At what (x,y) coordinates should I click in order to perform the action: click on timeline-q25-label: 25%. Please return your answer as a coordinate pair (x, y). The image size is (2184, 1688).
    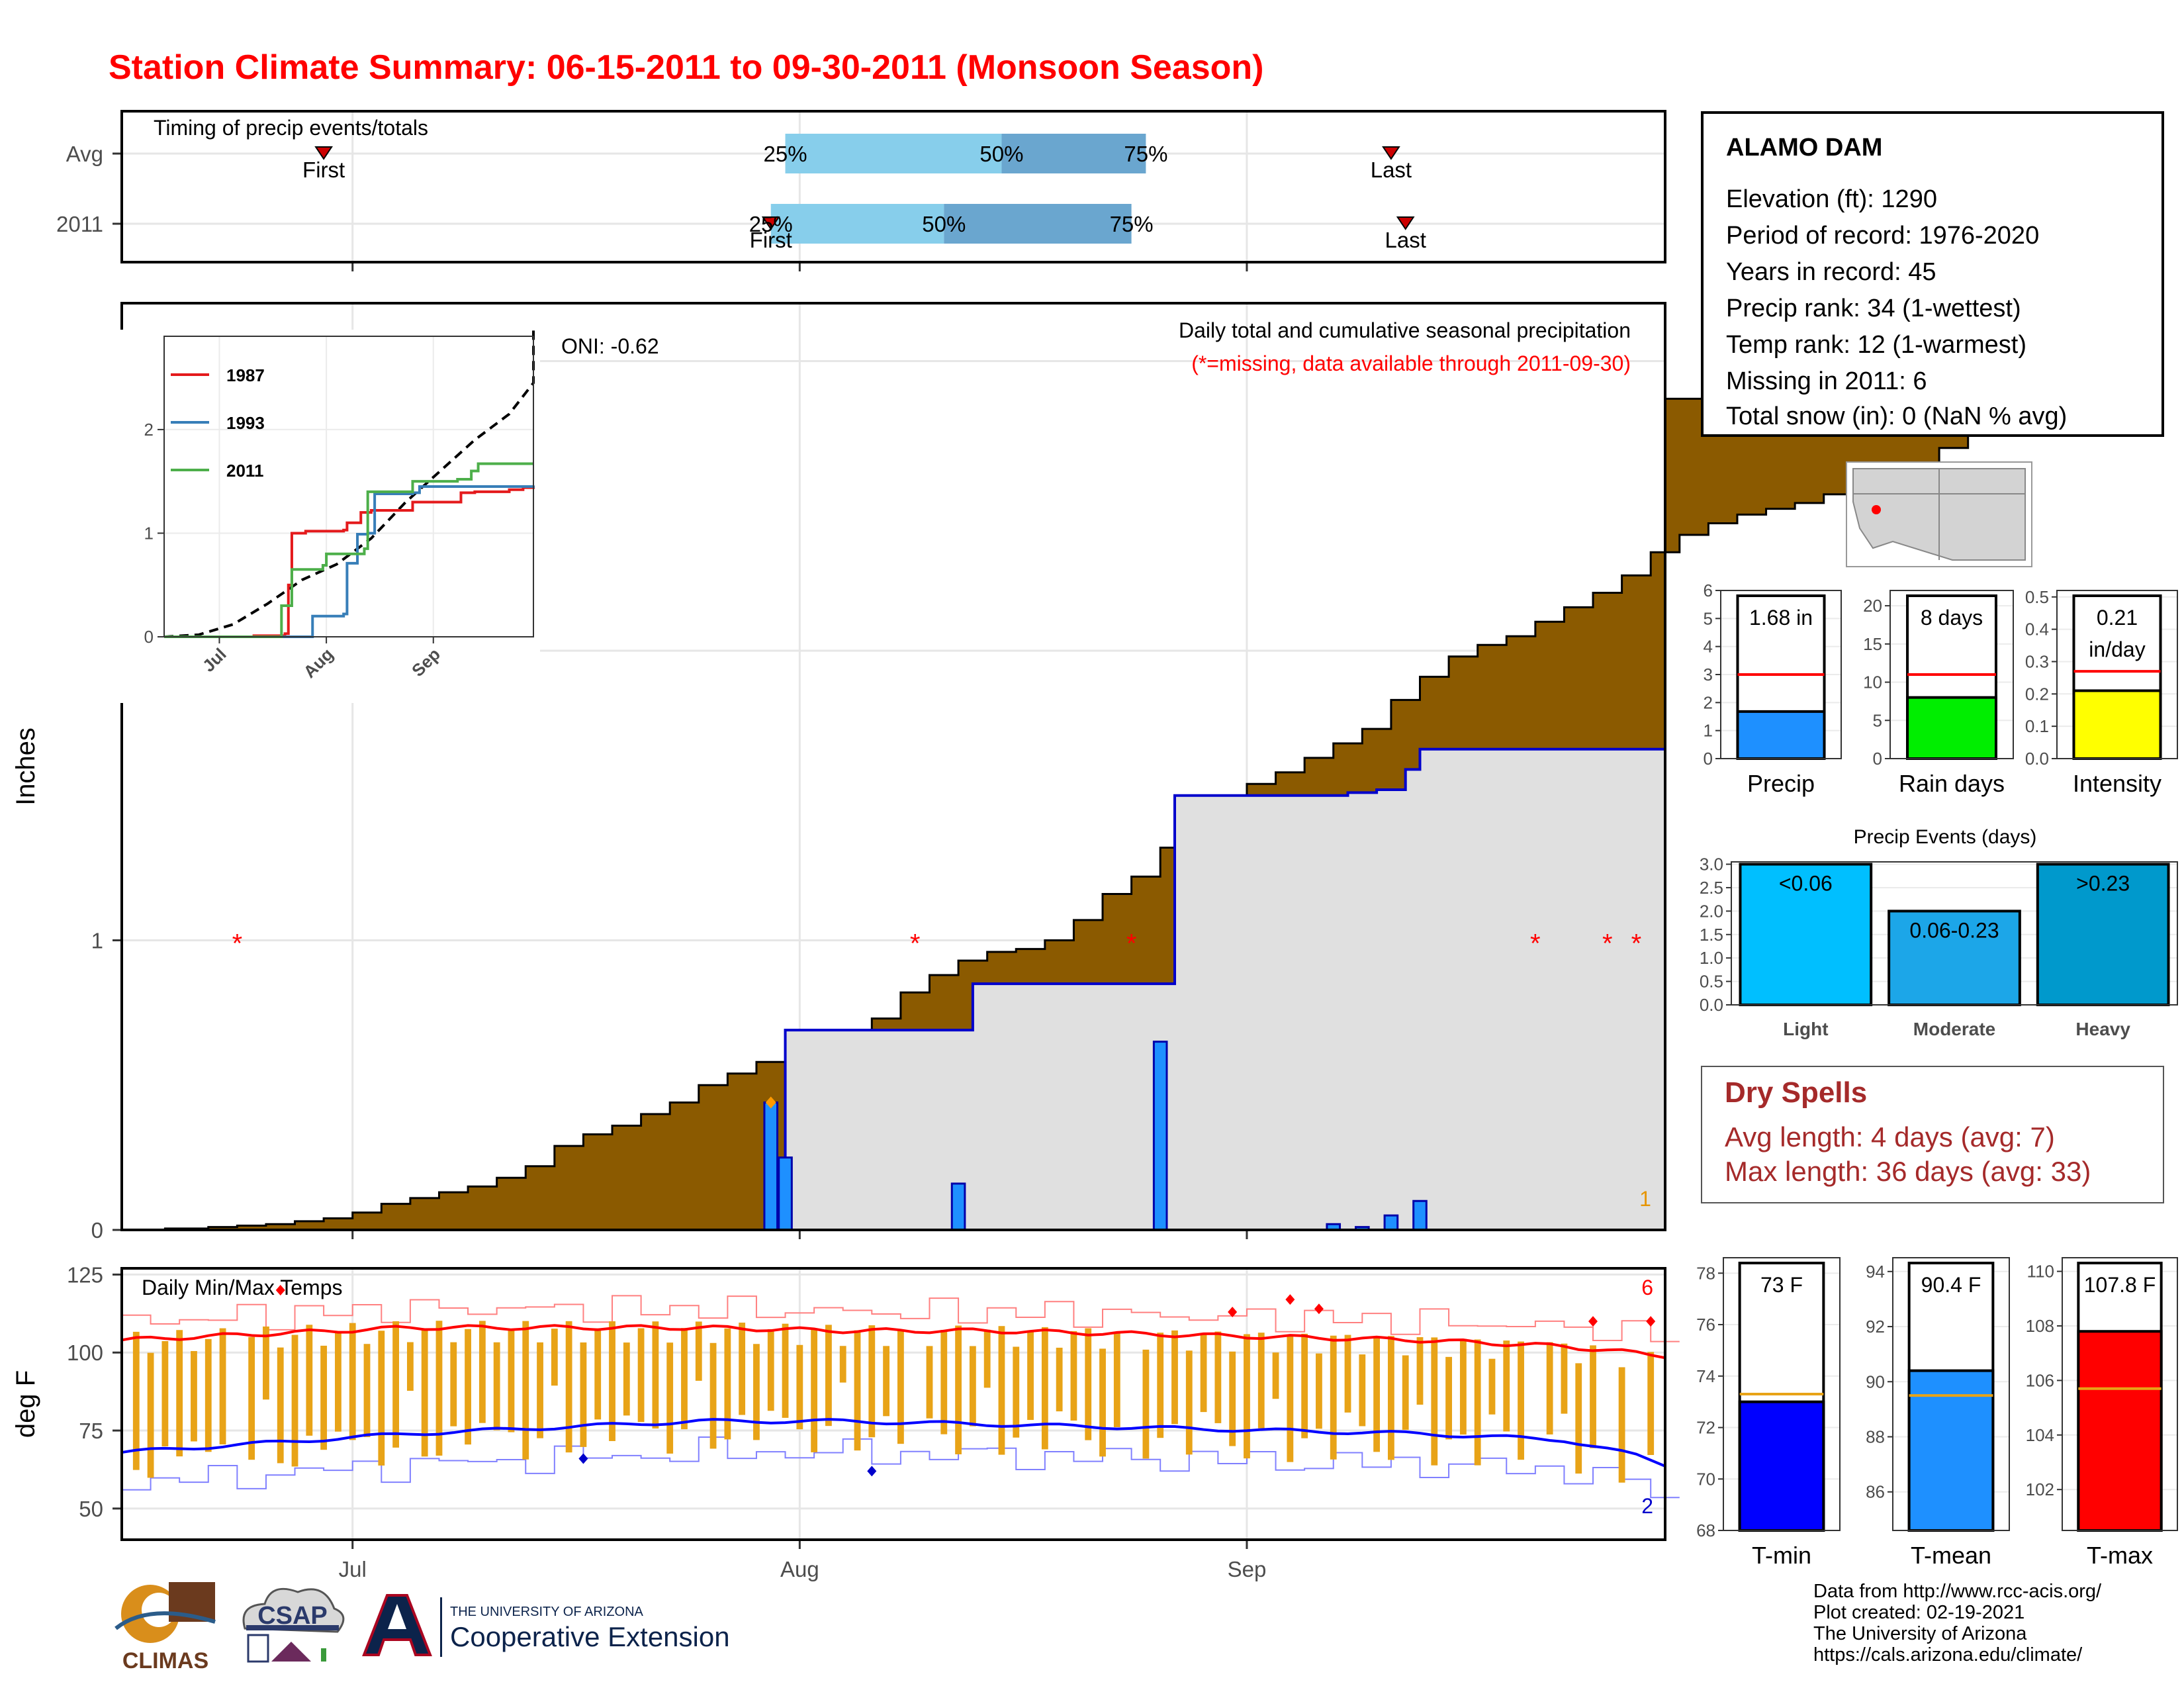
    Looking at the image, I should click on (771, 224).